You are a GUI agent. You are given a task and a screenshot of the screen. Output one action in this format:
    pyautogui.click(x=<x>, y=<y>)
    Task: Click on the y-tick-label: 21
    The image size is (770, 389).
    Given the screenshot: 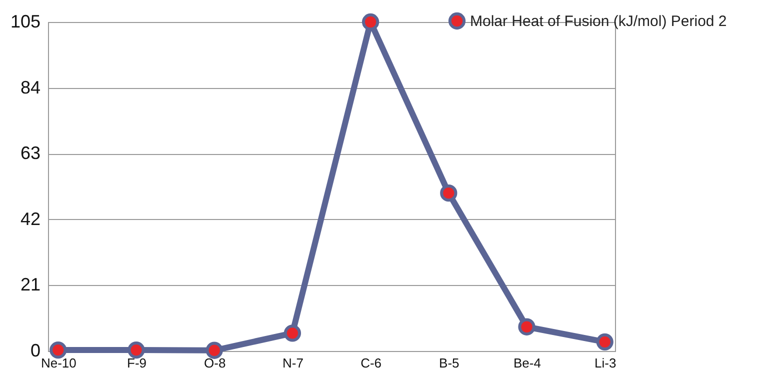 What is the action you would take?
    pyautogui.click(x=30, y=284)
    